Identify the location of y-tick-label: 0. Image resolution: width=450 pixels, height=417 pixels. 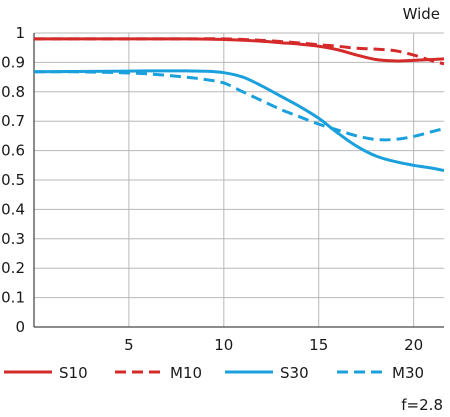
(20, 327).